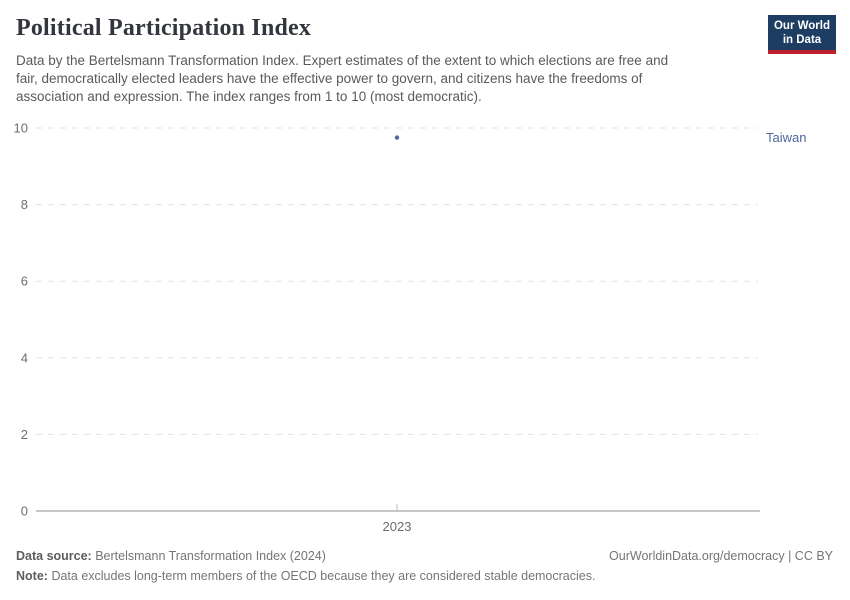 Image resolution: width=850 pixels, height=600 pixels. I want to click on y-tick-label: 10, so click(21, 128).